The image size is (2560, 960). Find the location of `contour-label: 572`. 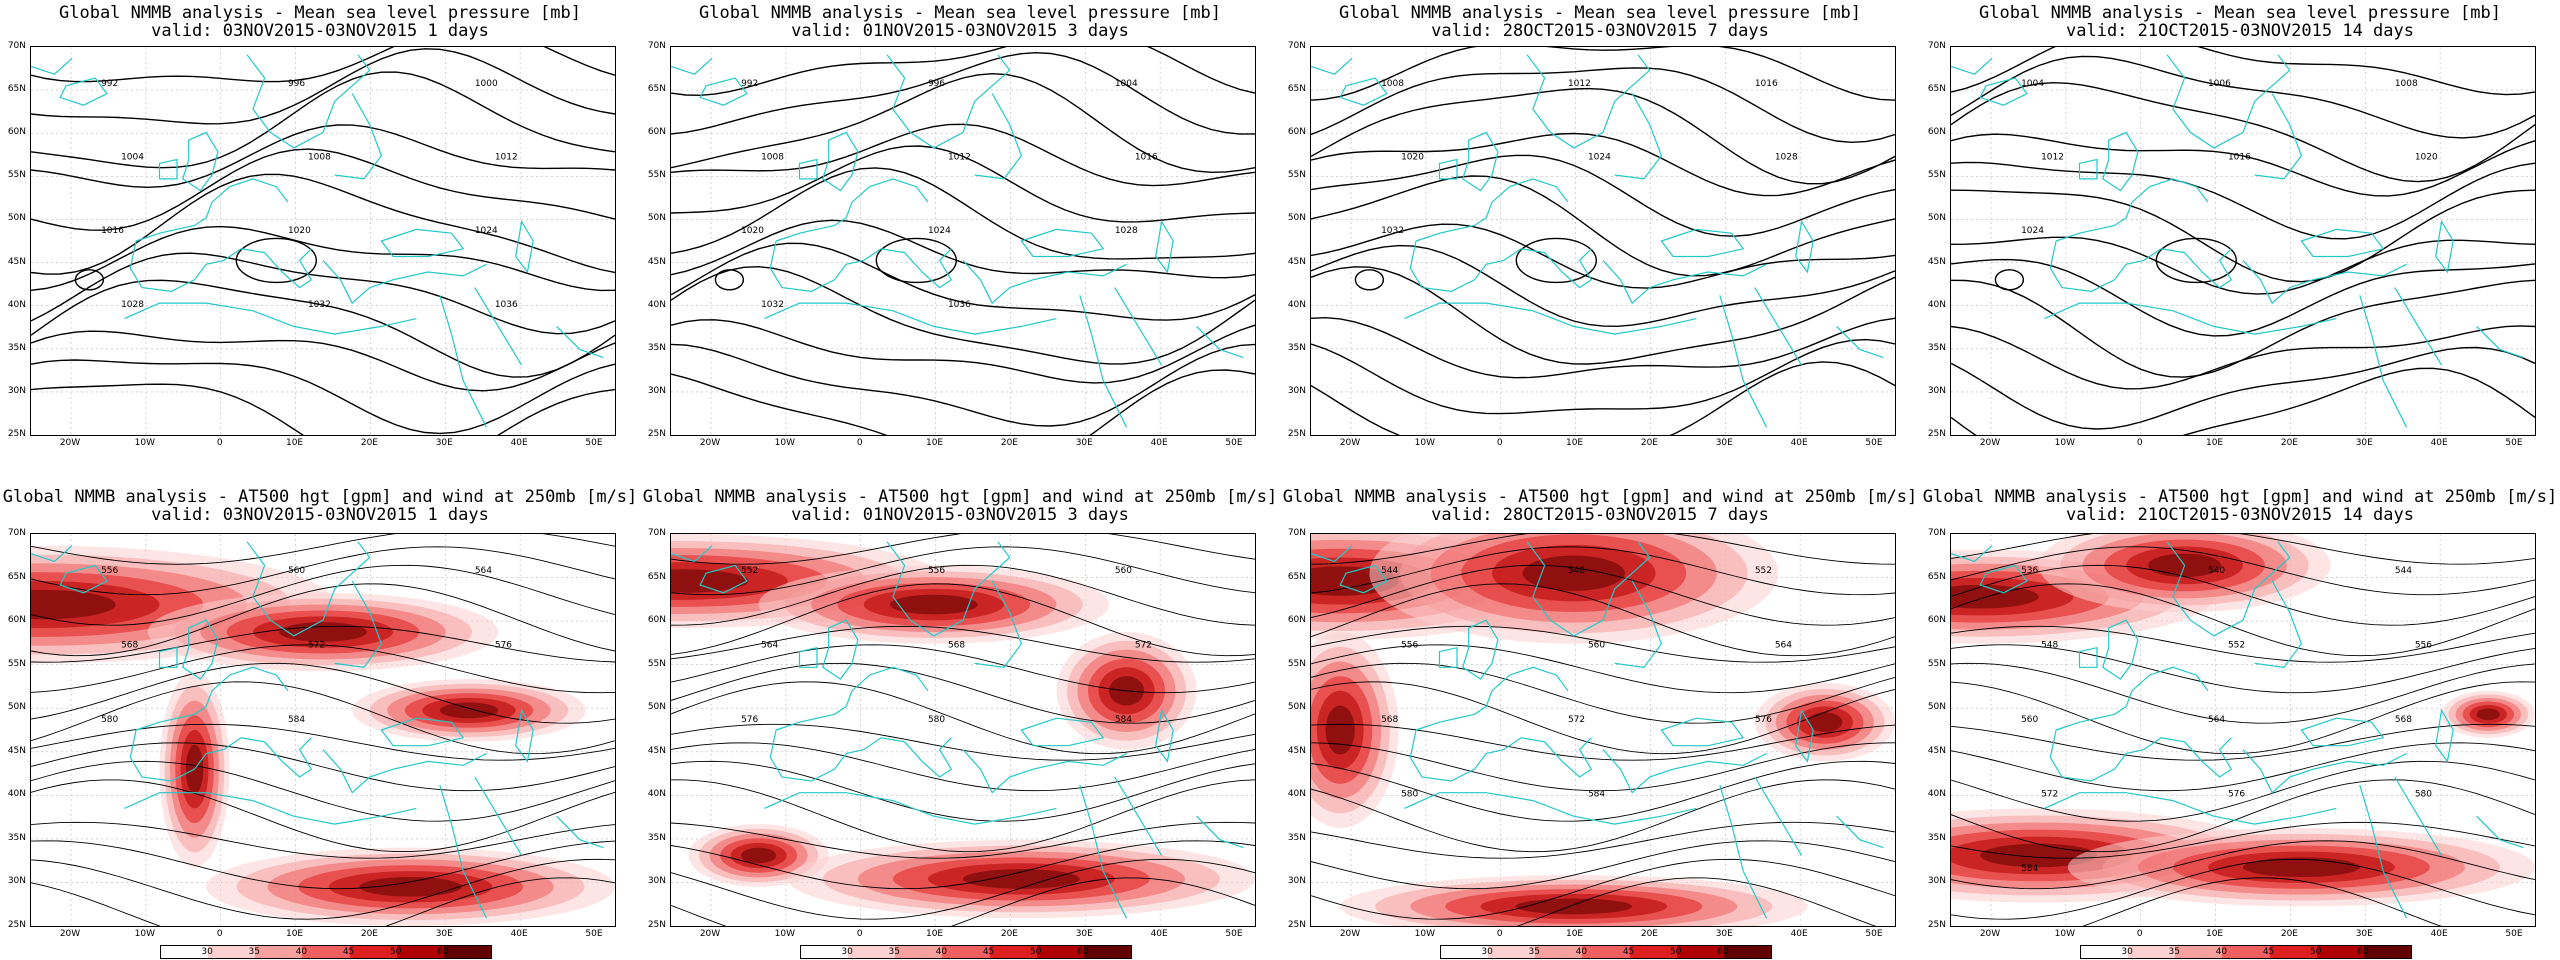

contour-label: 572 is located at coordinates (2049, 795).